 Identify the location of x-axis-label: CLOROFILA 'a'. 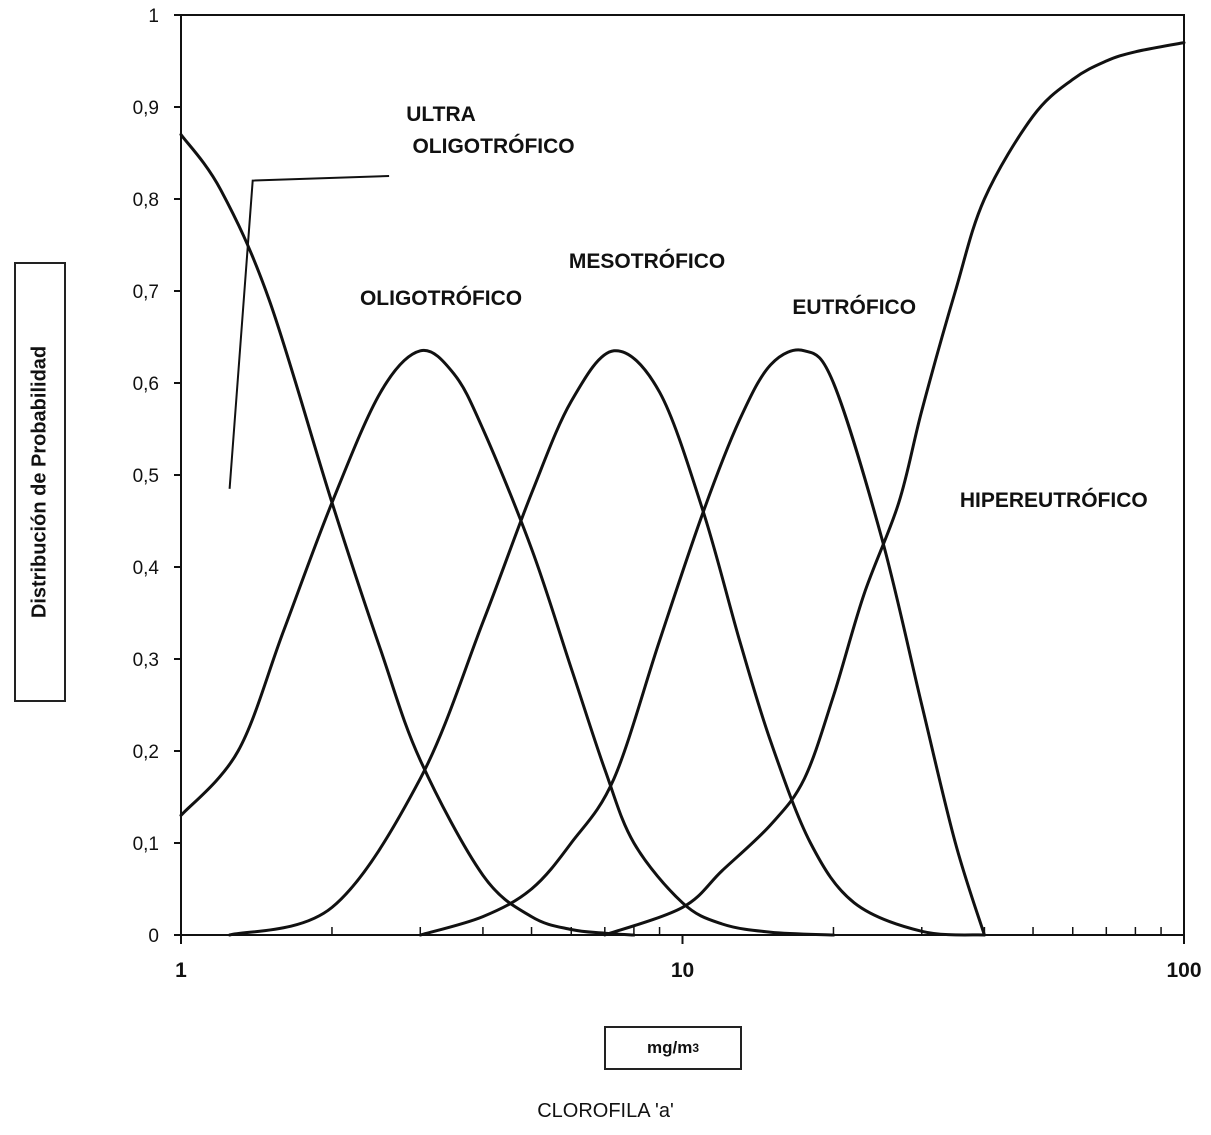
(605, 1111).